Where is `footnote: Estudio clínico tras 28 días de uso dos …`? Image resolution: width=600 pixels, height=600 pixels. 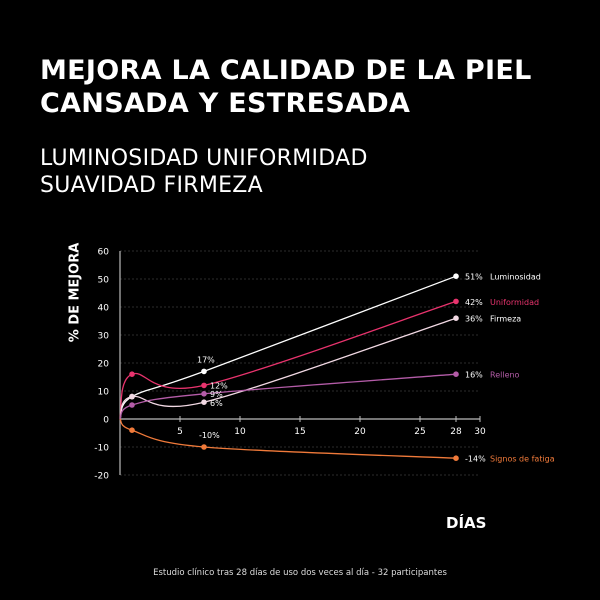 footnote: Estudio clínico tras 28 días de uso dos … is located at coordinates (300, 573).